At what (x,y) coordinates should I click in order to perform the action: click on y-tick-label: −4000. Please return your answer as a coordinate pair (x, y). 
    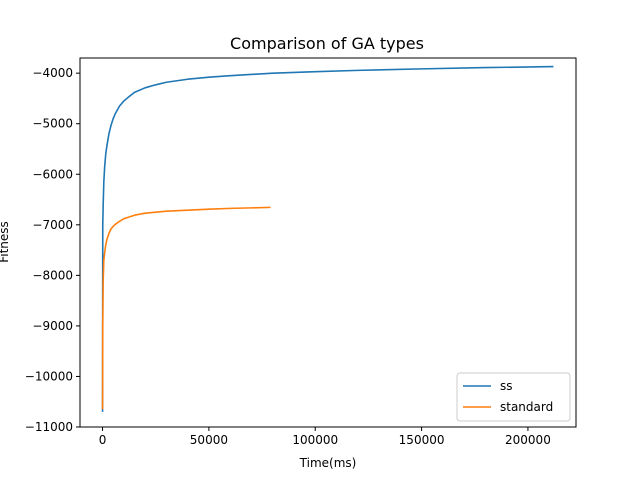
    Looking at the image, I should click on (52, 73).